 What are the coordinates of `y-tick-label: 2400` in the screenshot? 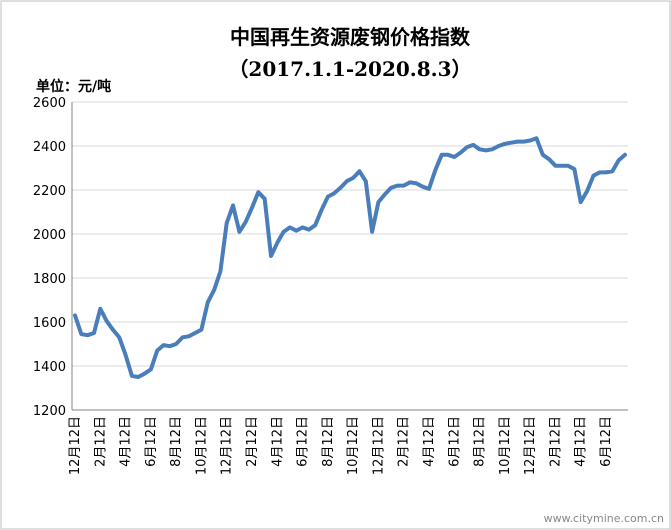 It's located at (49, 147).